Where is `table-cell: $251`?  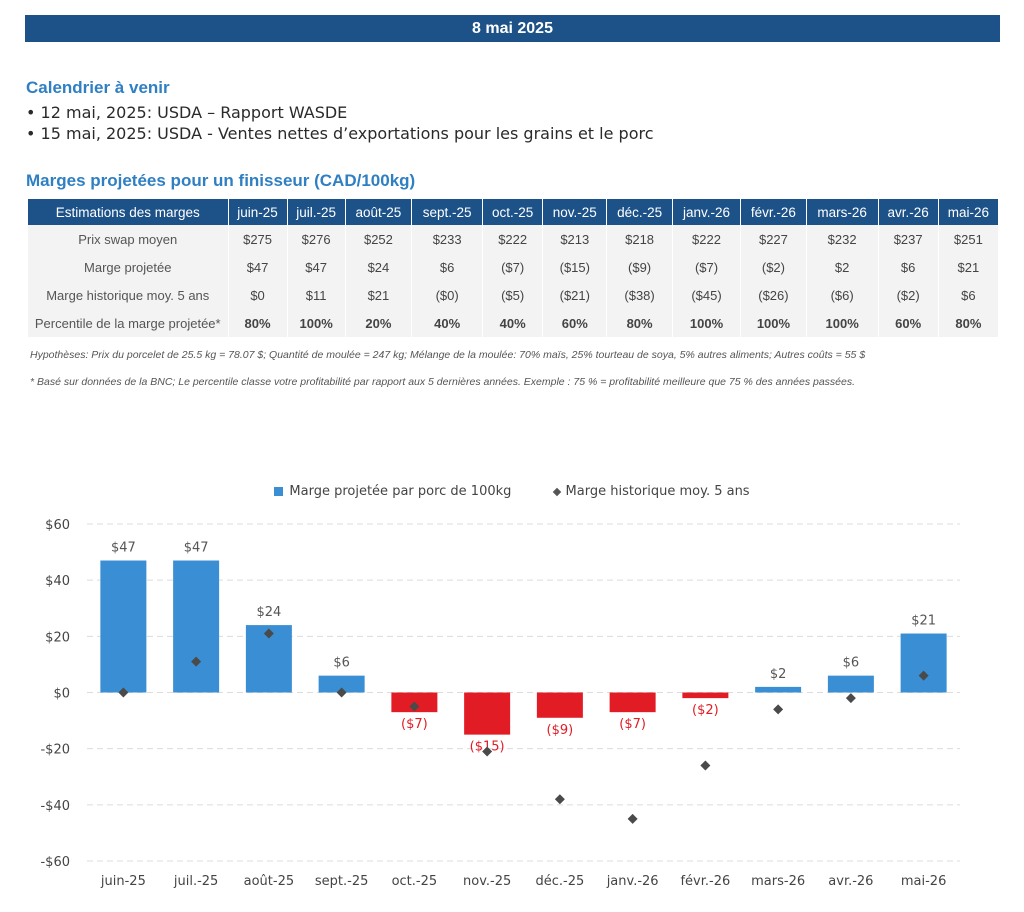 table-cell: $251 is located at coordinates (969, 239).